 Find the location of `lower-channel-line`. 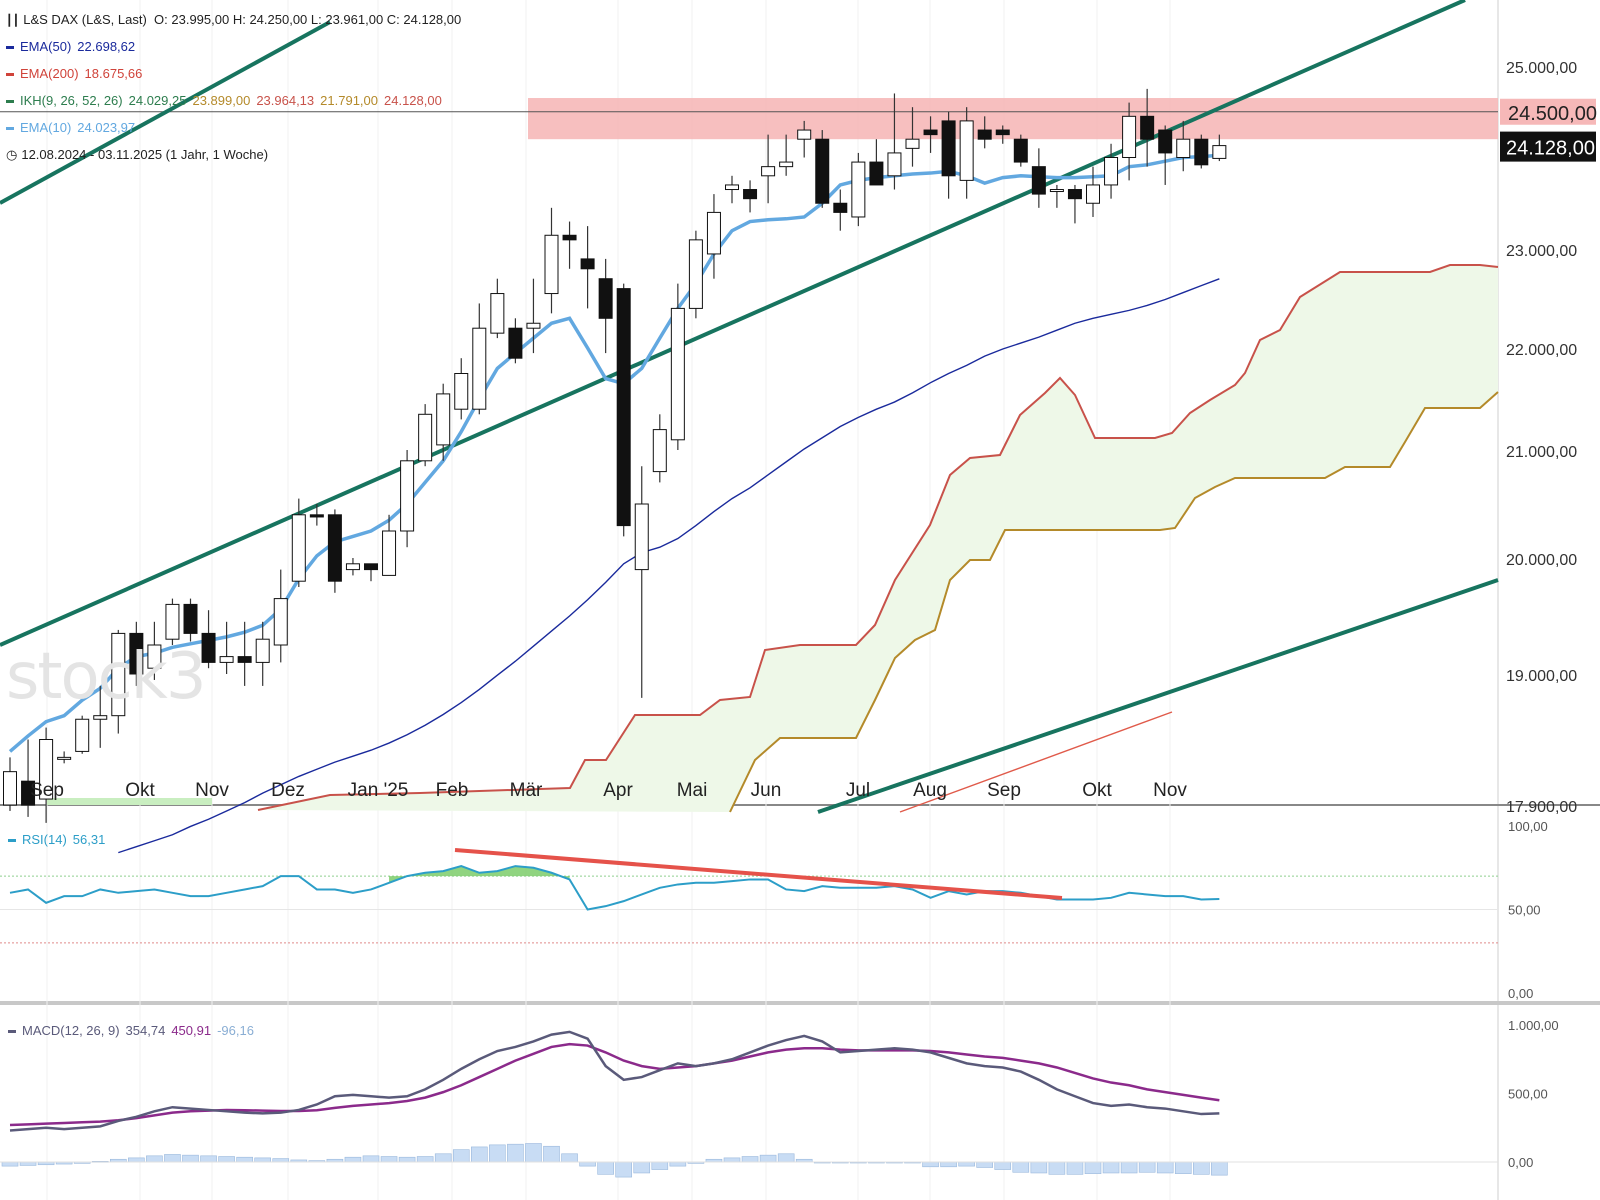

lower-channel-line is located at coordinates (1158, 696).